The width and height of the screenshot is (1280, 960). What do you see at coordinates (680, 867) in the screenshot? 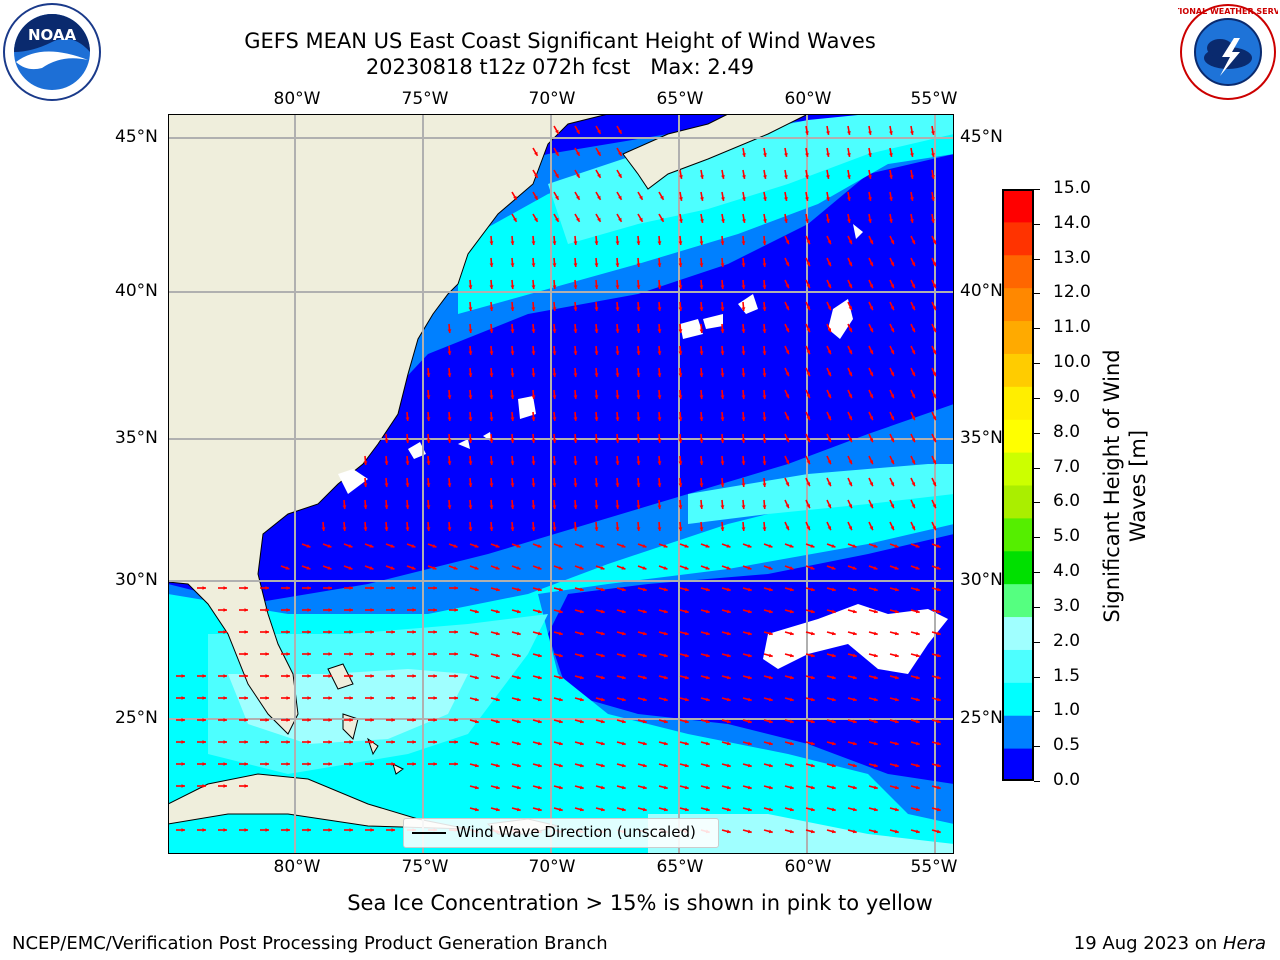
I see `lon-label-bottom-65w: 65°W` at bounding box center [680, 867].